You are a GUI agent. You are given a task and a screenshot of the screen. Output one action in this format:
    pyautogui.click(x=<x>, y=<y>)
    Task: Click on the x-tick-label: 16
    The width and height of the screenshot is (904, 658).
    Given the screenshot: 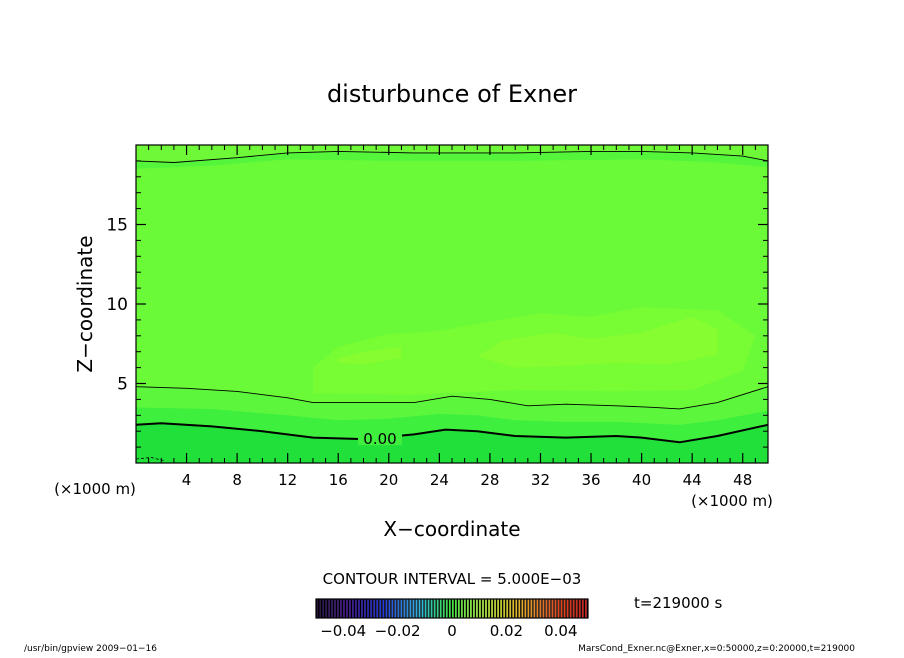 What is the action you would take?
    pyautogui.click(x=338, y=480)
    